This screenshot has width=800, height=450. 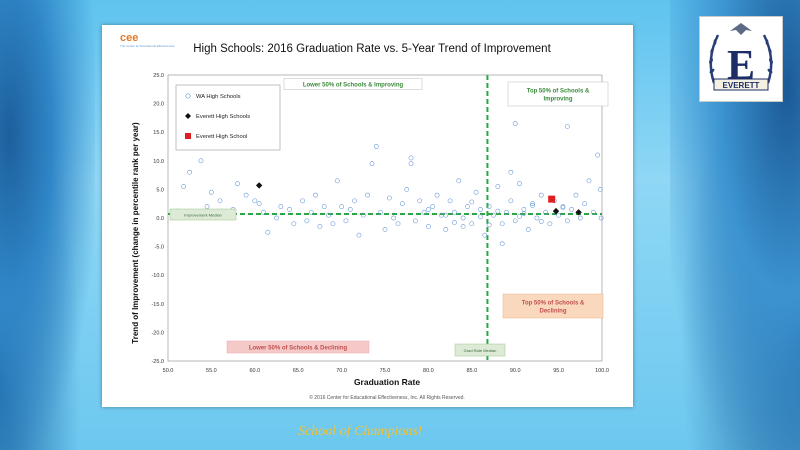 What do you see at coordinates (360, 431) in the screenshot?
I see `footer-motto: School of Champions!` at bounding box center [360, 431].